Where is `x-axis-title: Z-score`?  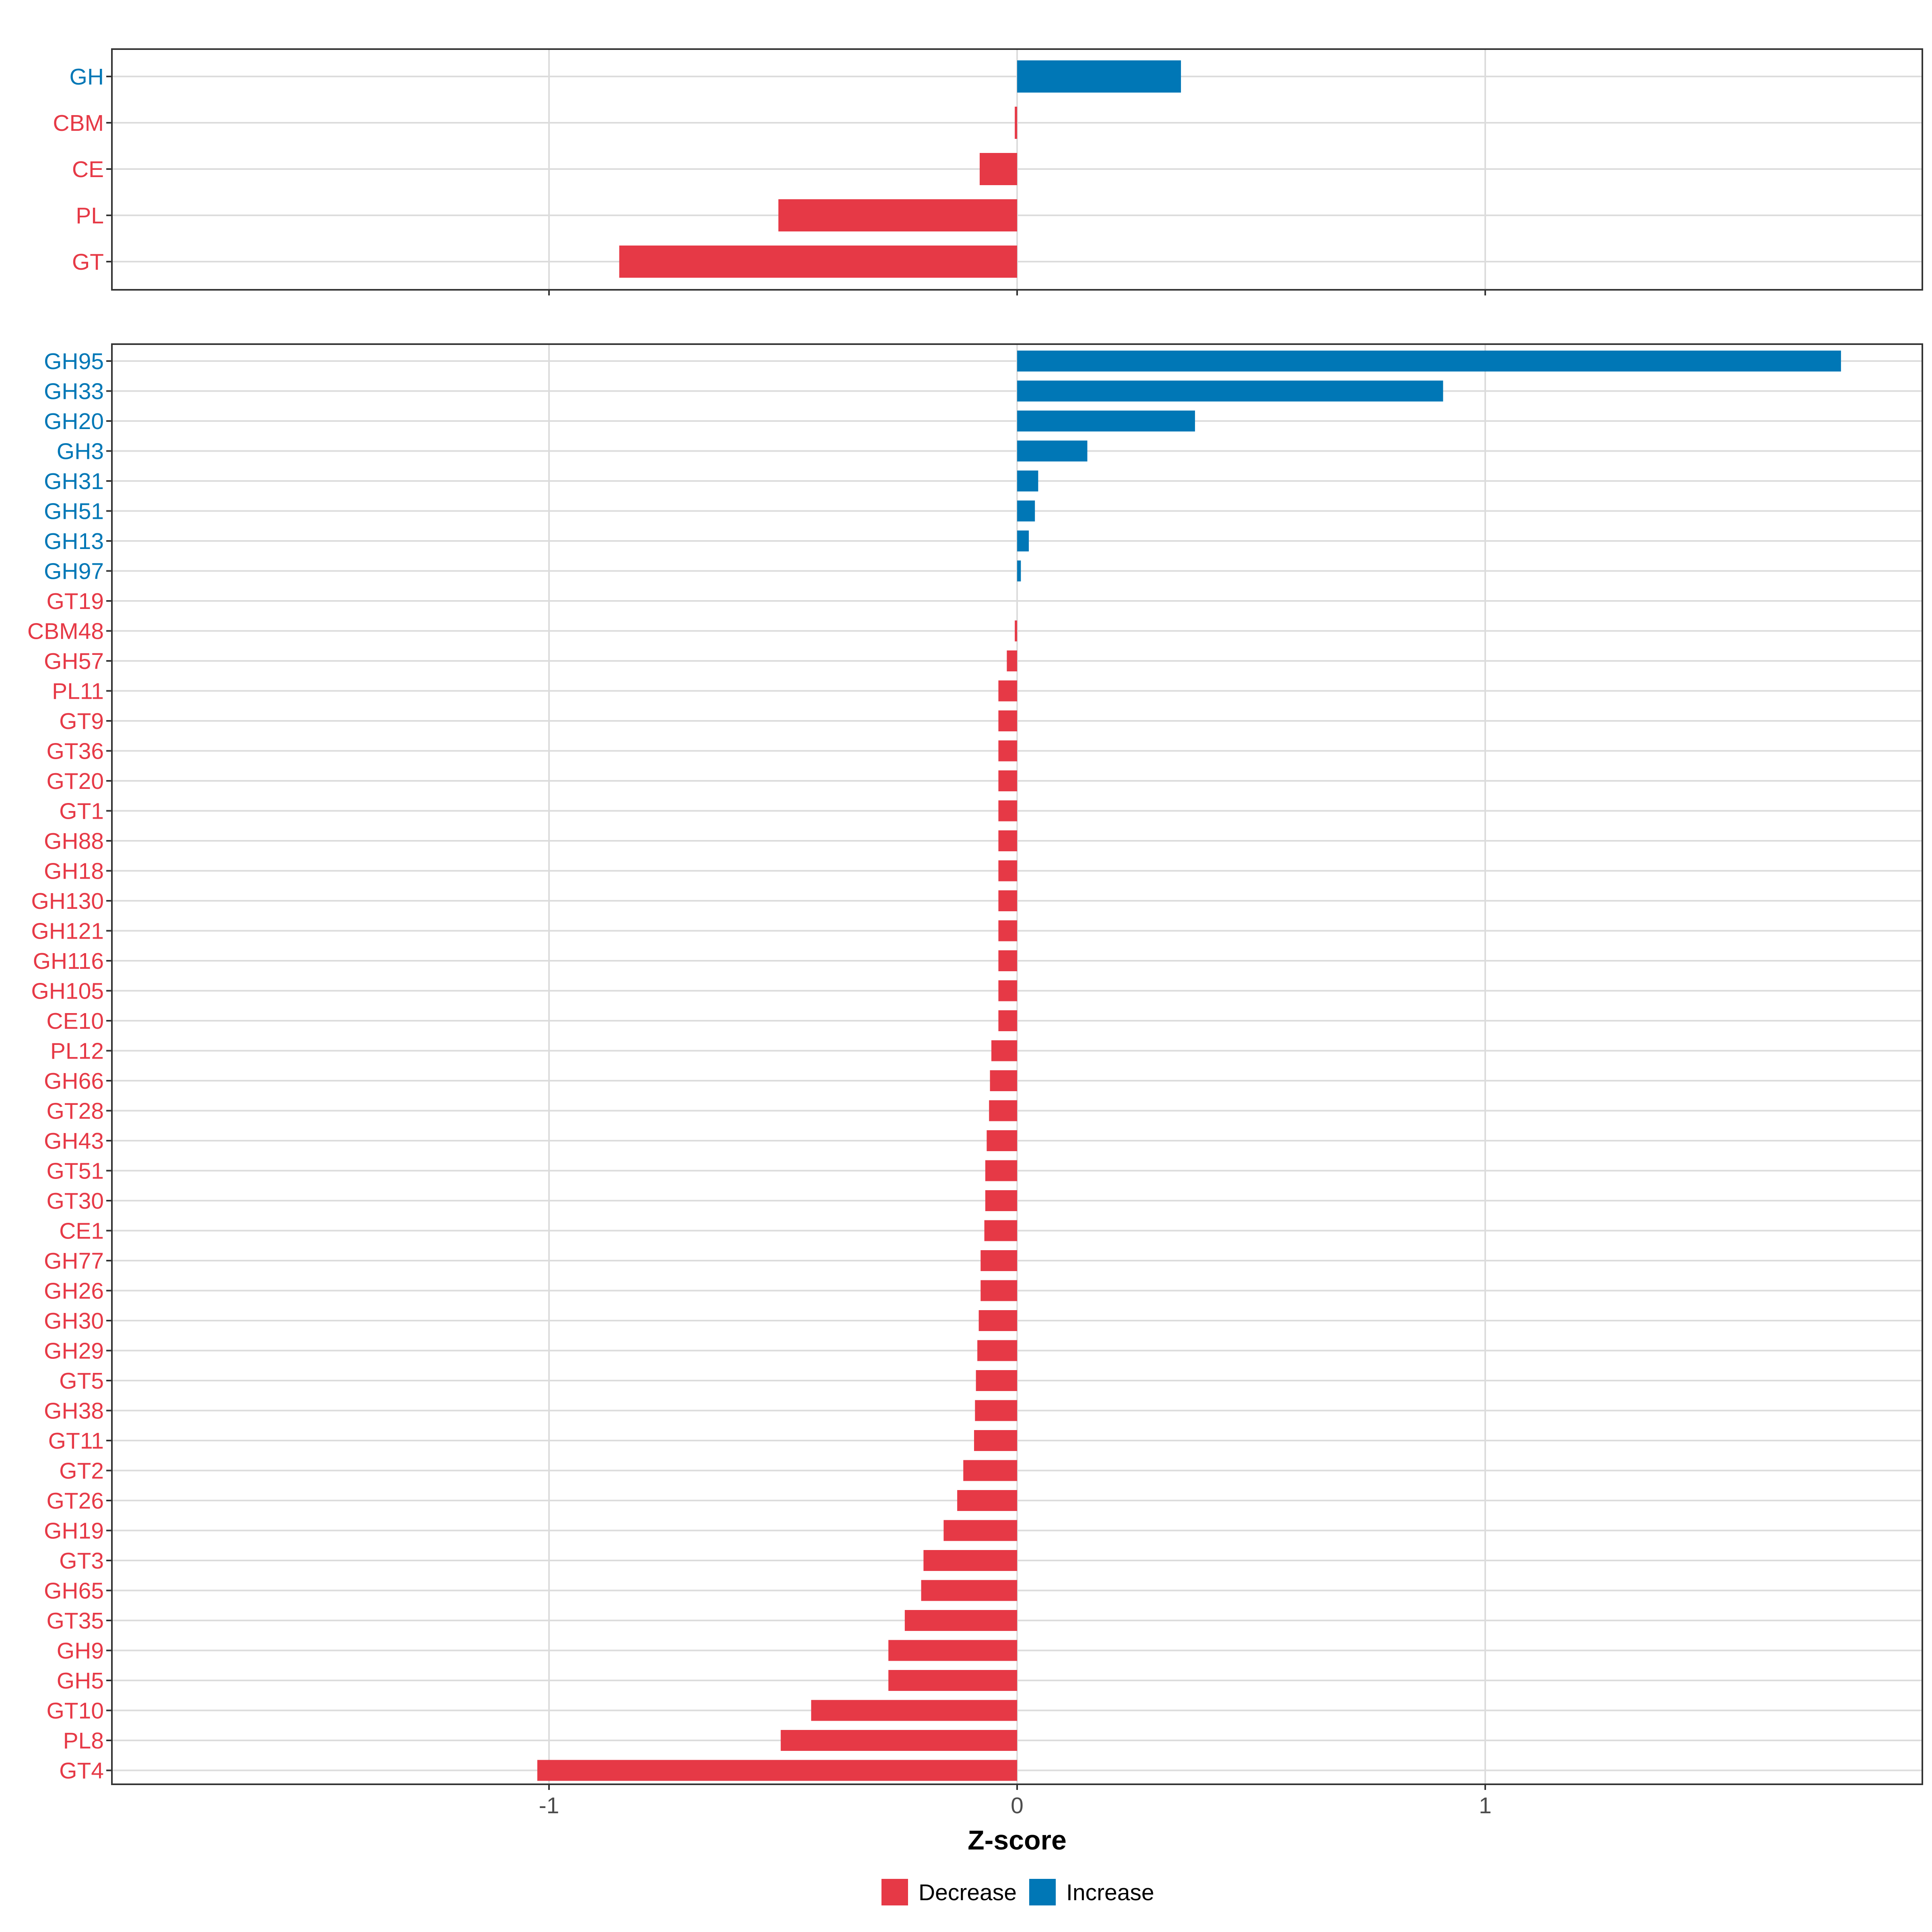
x-axis-title: Z-score is located at coordinates (1017, 1840).